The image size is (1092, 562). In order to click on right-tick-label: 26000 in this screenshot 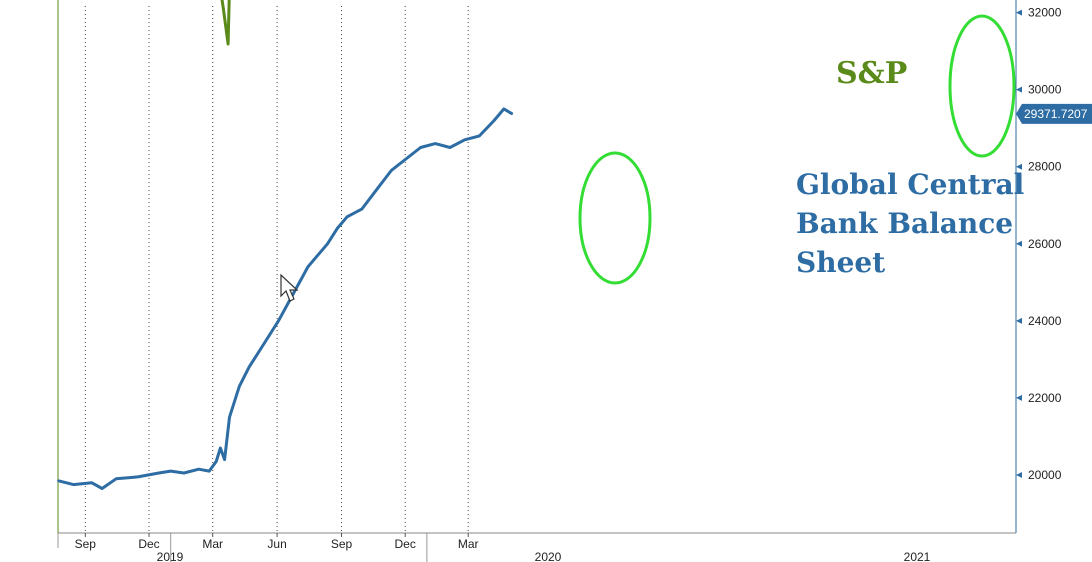, I will do `click(1045, 244)`.